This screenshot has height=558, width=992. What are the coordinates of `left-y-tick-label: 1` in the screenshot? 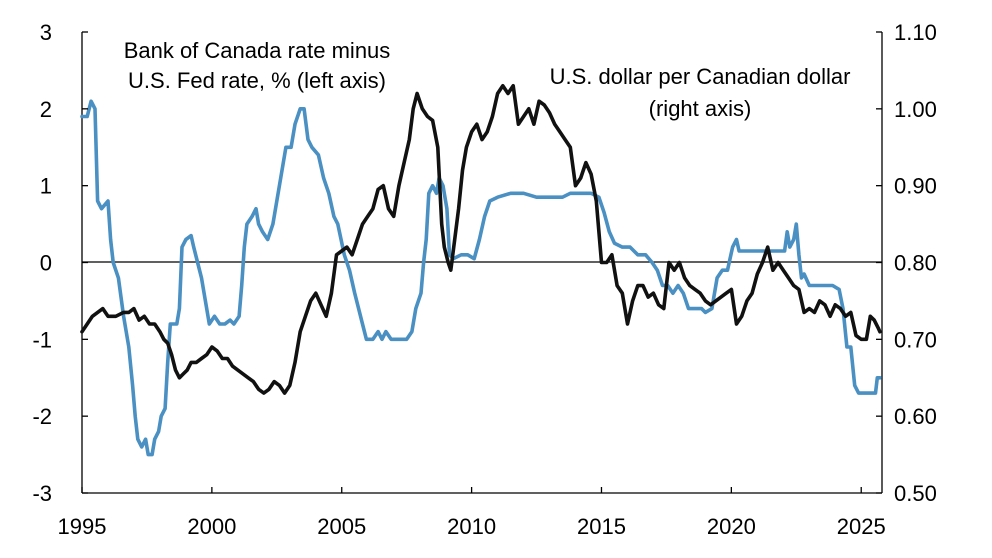 It's located at (46, 186).